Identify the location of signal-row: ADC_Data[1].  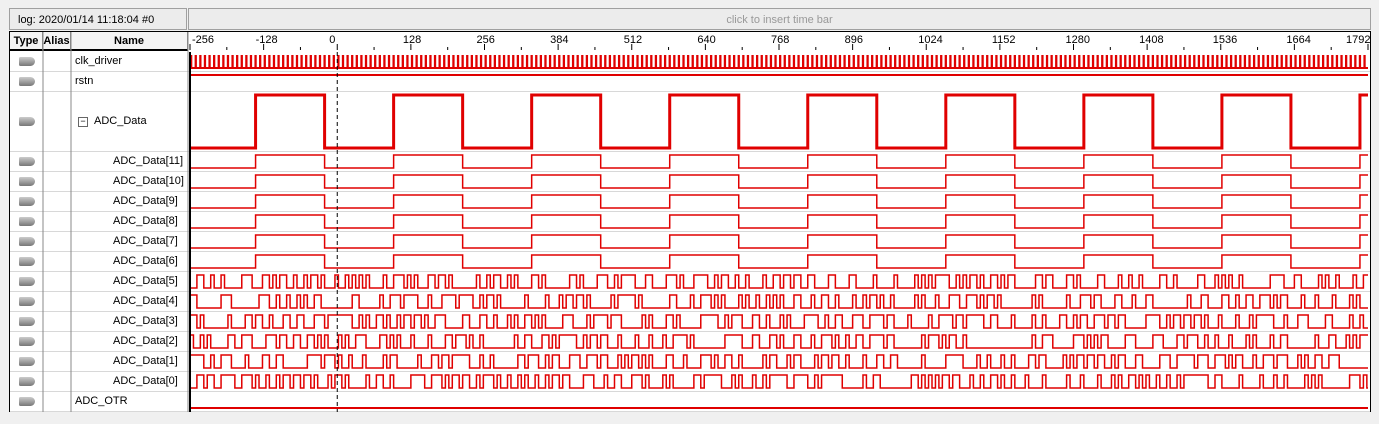
(690, 362).